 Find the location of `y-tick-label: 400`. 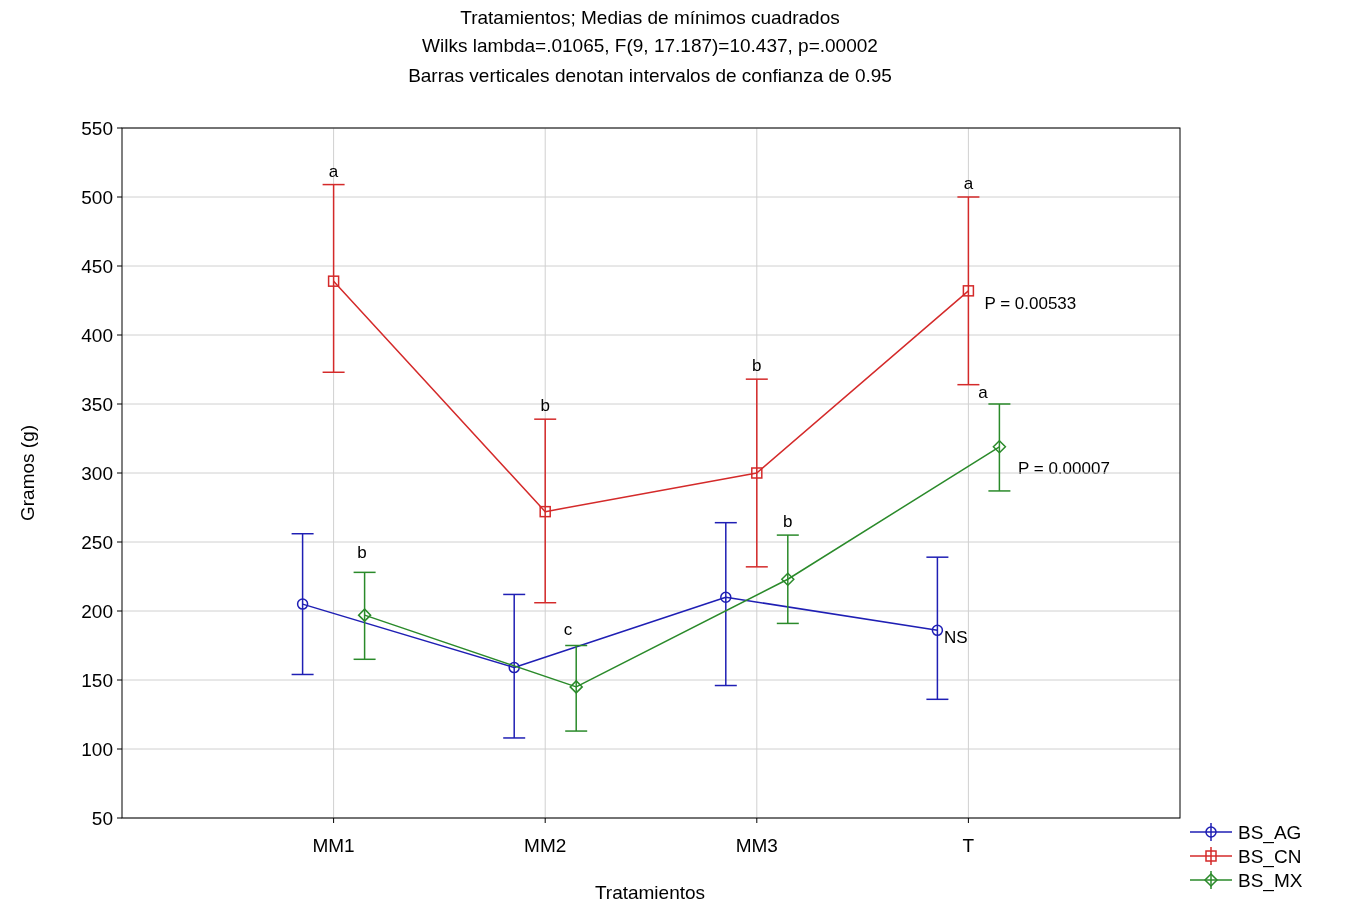

y-tick-label: 400 is located at coordinates (97, 335).